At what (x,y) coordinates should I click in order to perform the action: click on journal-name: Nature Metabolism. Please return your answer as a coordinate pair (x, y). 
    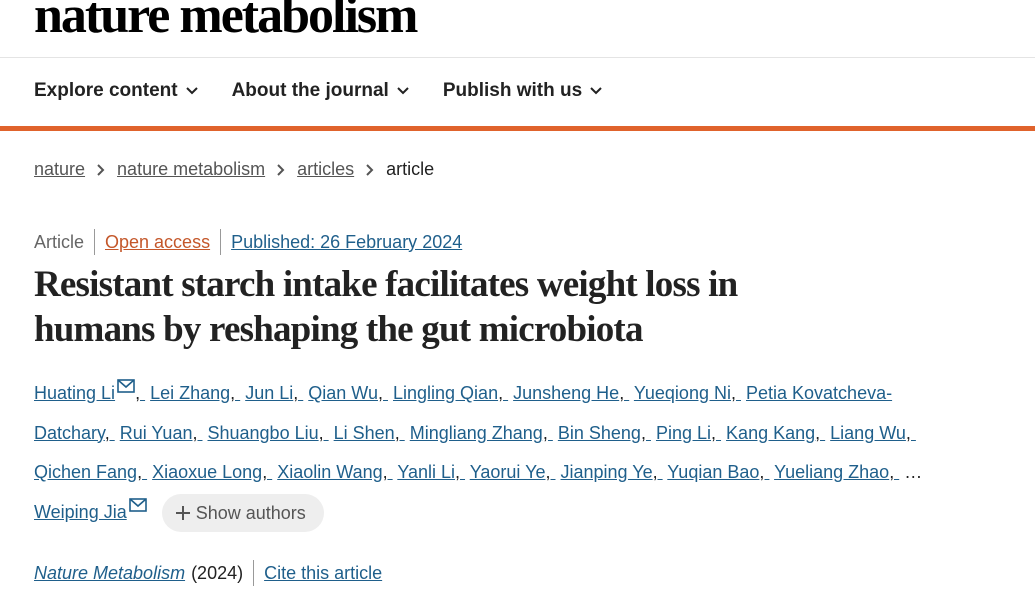
    Looking at the image, I should click on (110, 572).